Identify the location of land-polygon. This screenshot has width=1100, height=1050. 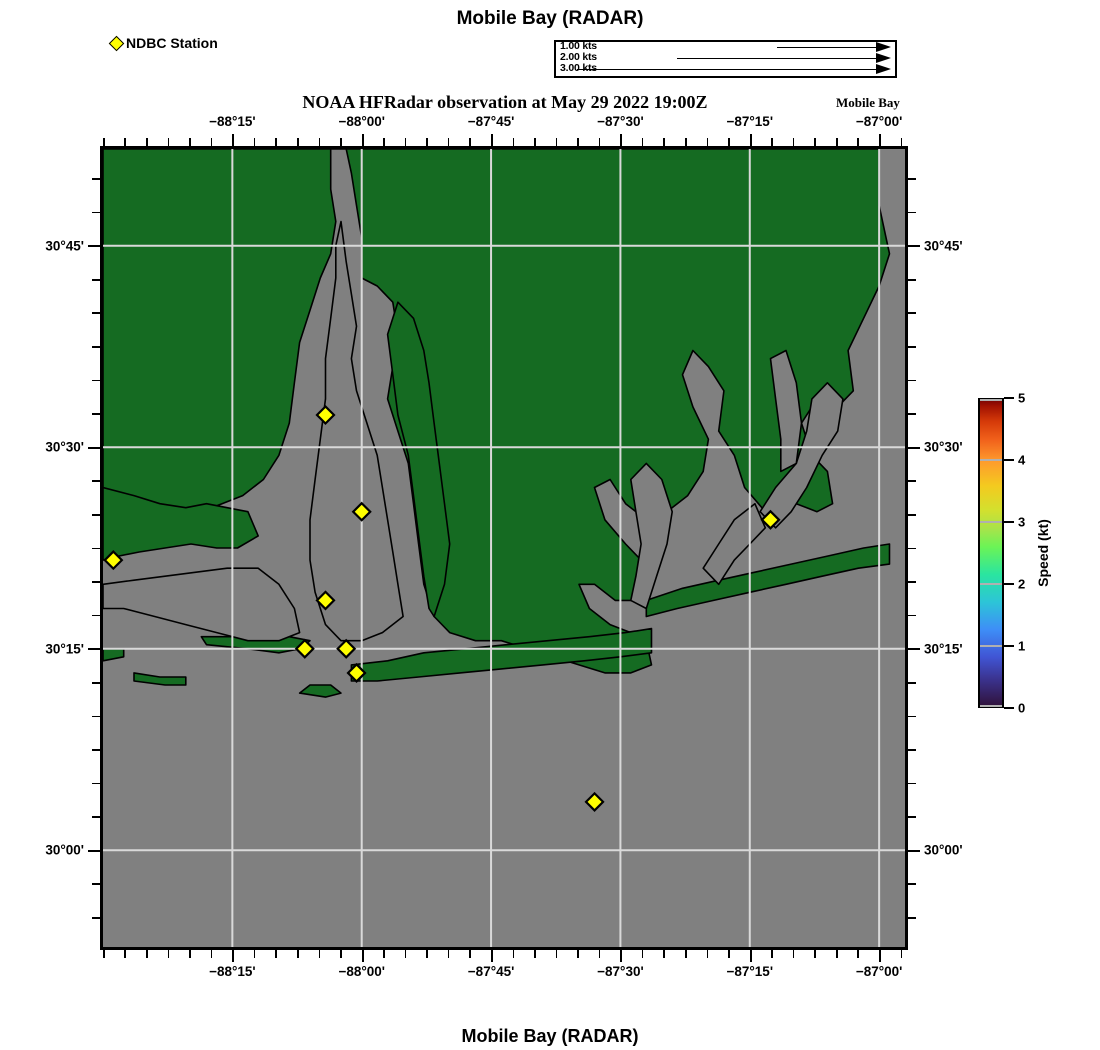
(181, 523).